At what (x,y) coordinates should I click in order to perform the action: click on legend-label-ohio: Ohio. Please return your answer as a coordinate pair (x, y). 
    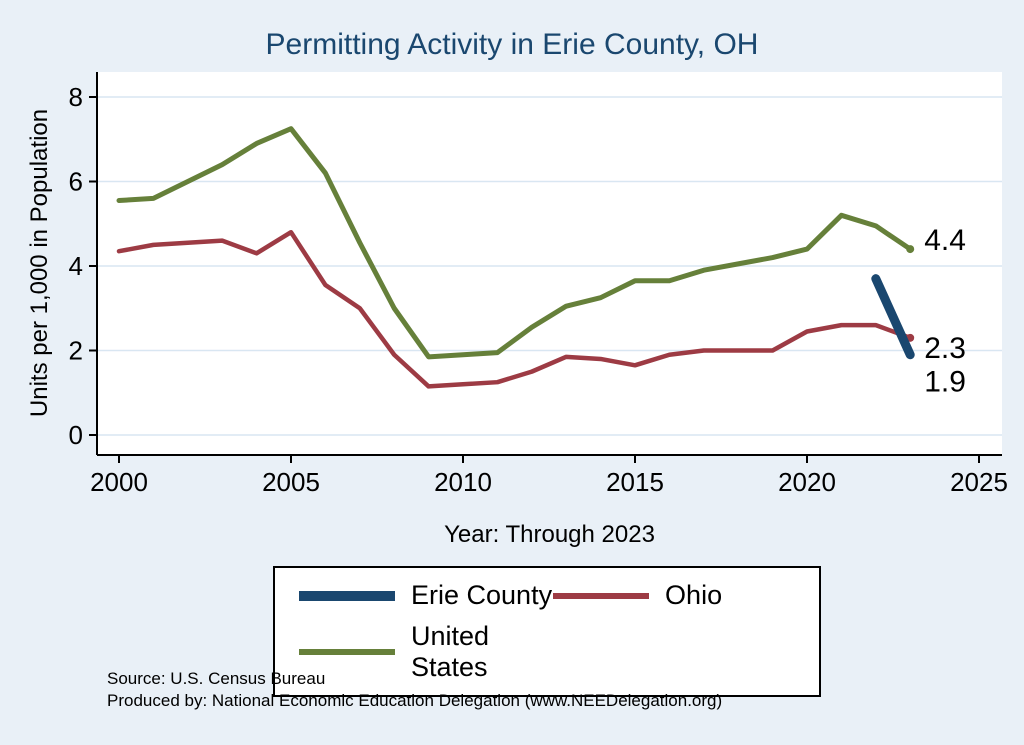
    Looking at the image, I should click on (694, 595).